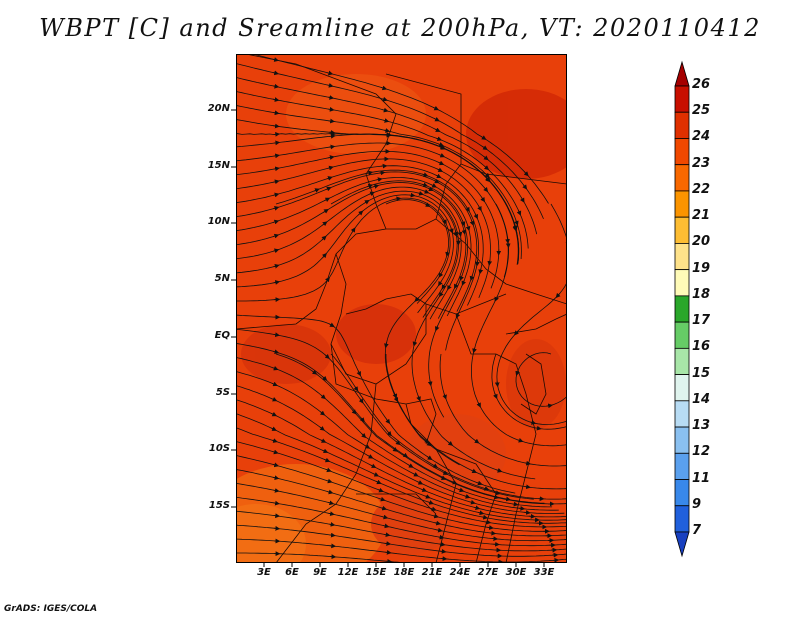  What do you see at coordinates (701, 84) in the screenshot?
I see `colorbar-label: 26` at bounding box center [701, 84].